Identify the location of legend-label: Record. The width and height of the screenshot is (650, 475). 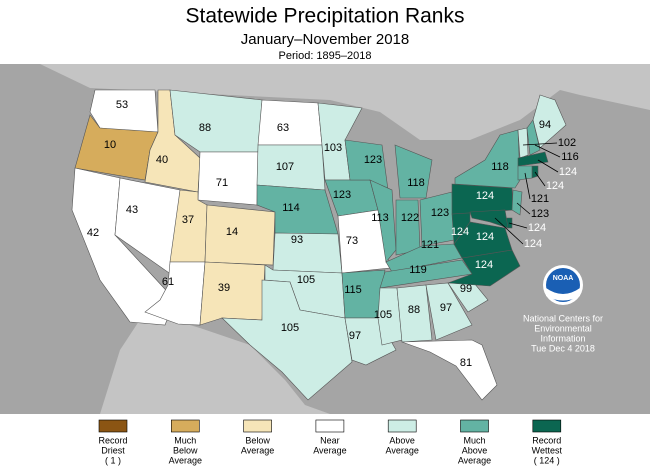
(112, 440).